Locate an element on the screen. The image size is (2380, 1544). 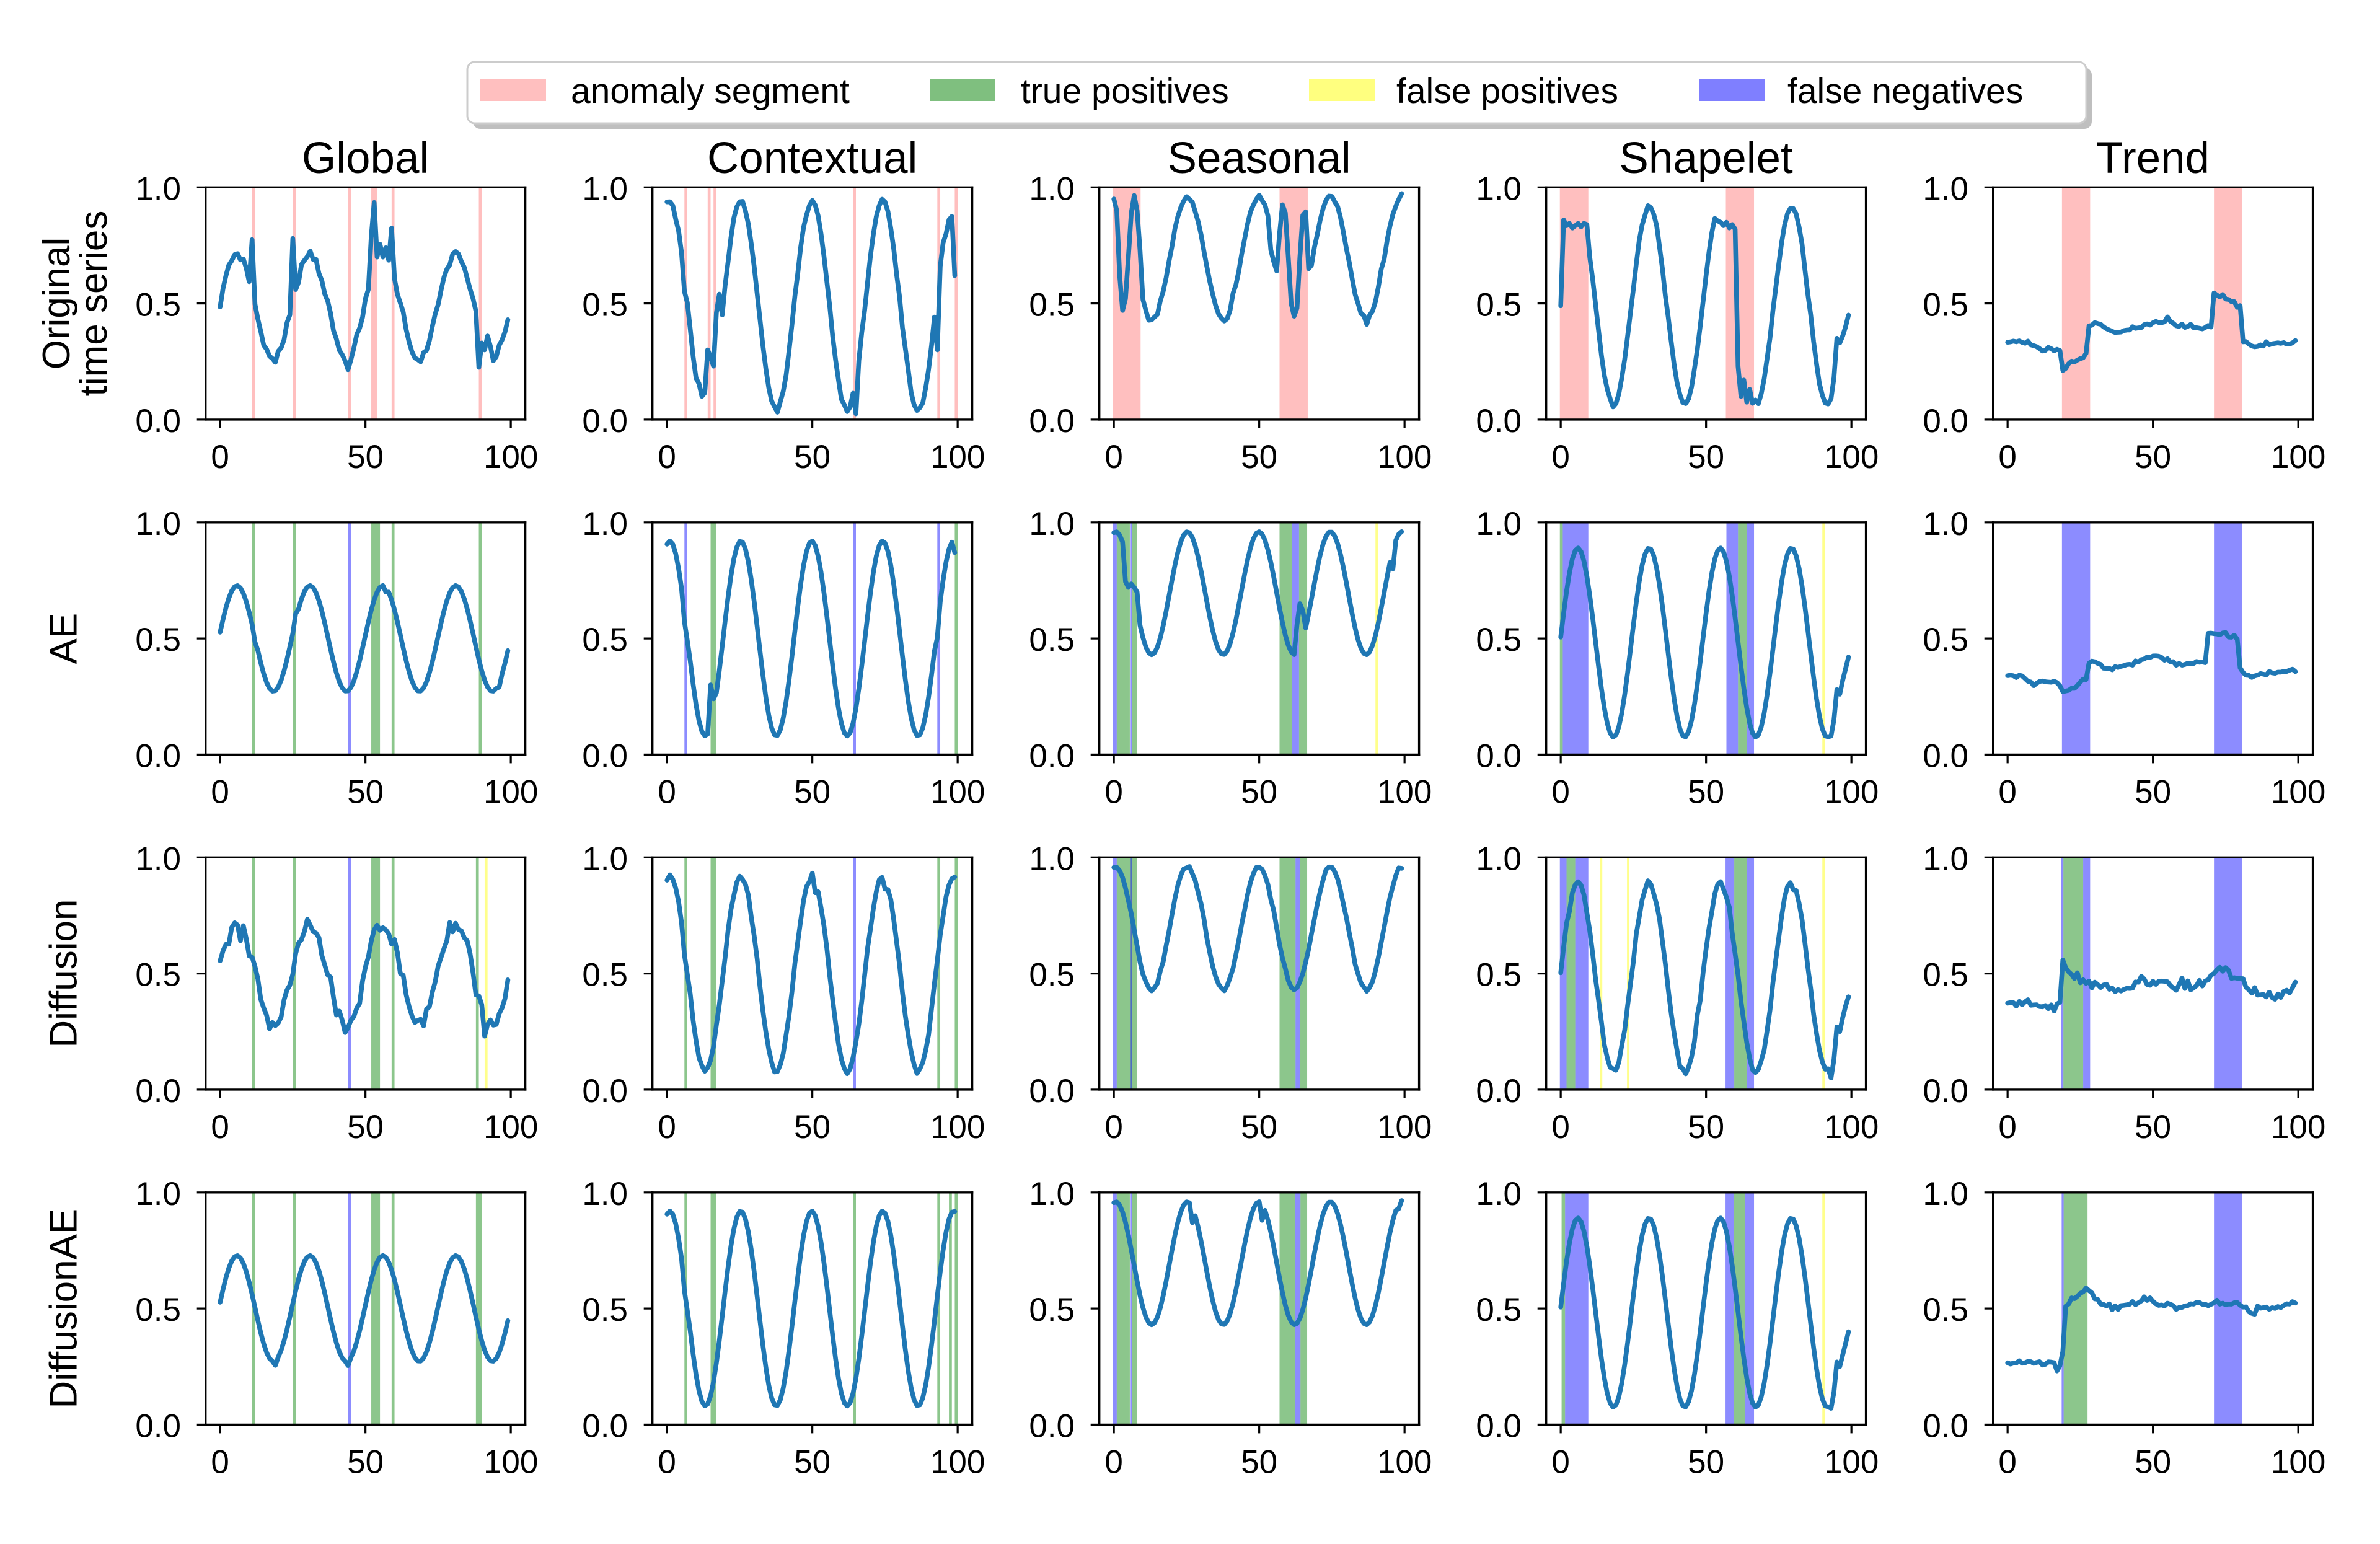
svg-text: AE is located at coordinates (64, 638).